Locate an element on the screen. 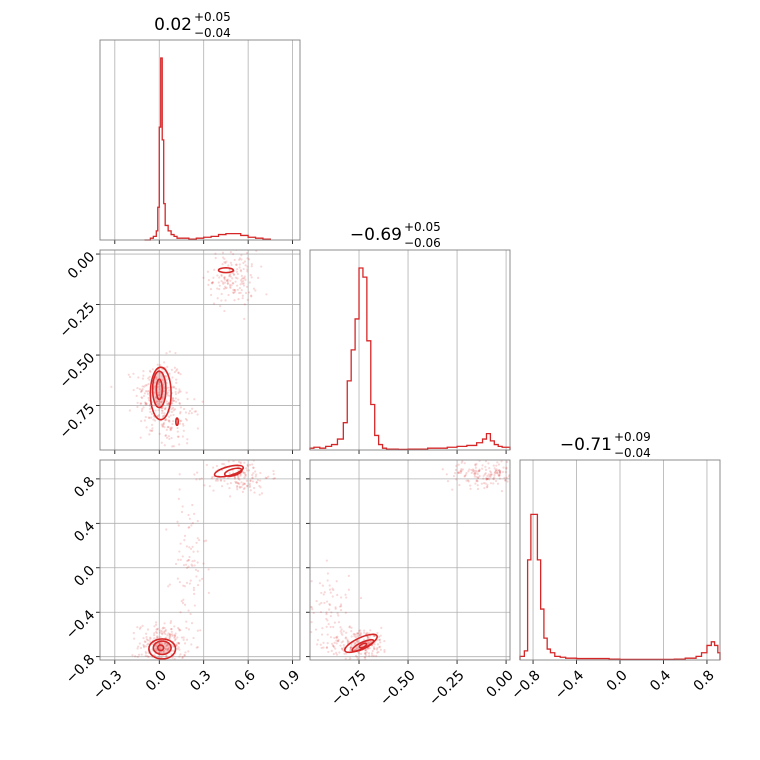  histogram-title-hist-2: −0.71 is located at coordinates (586, 445).